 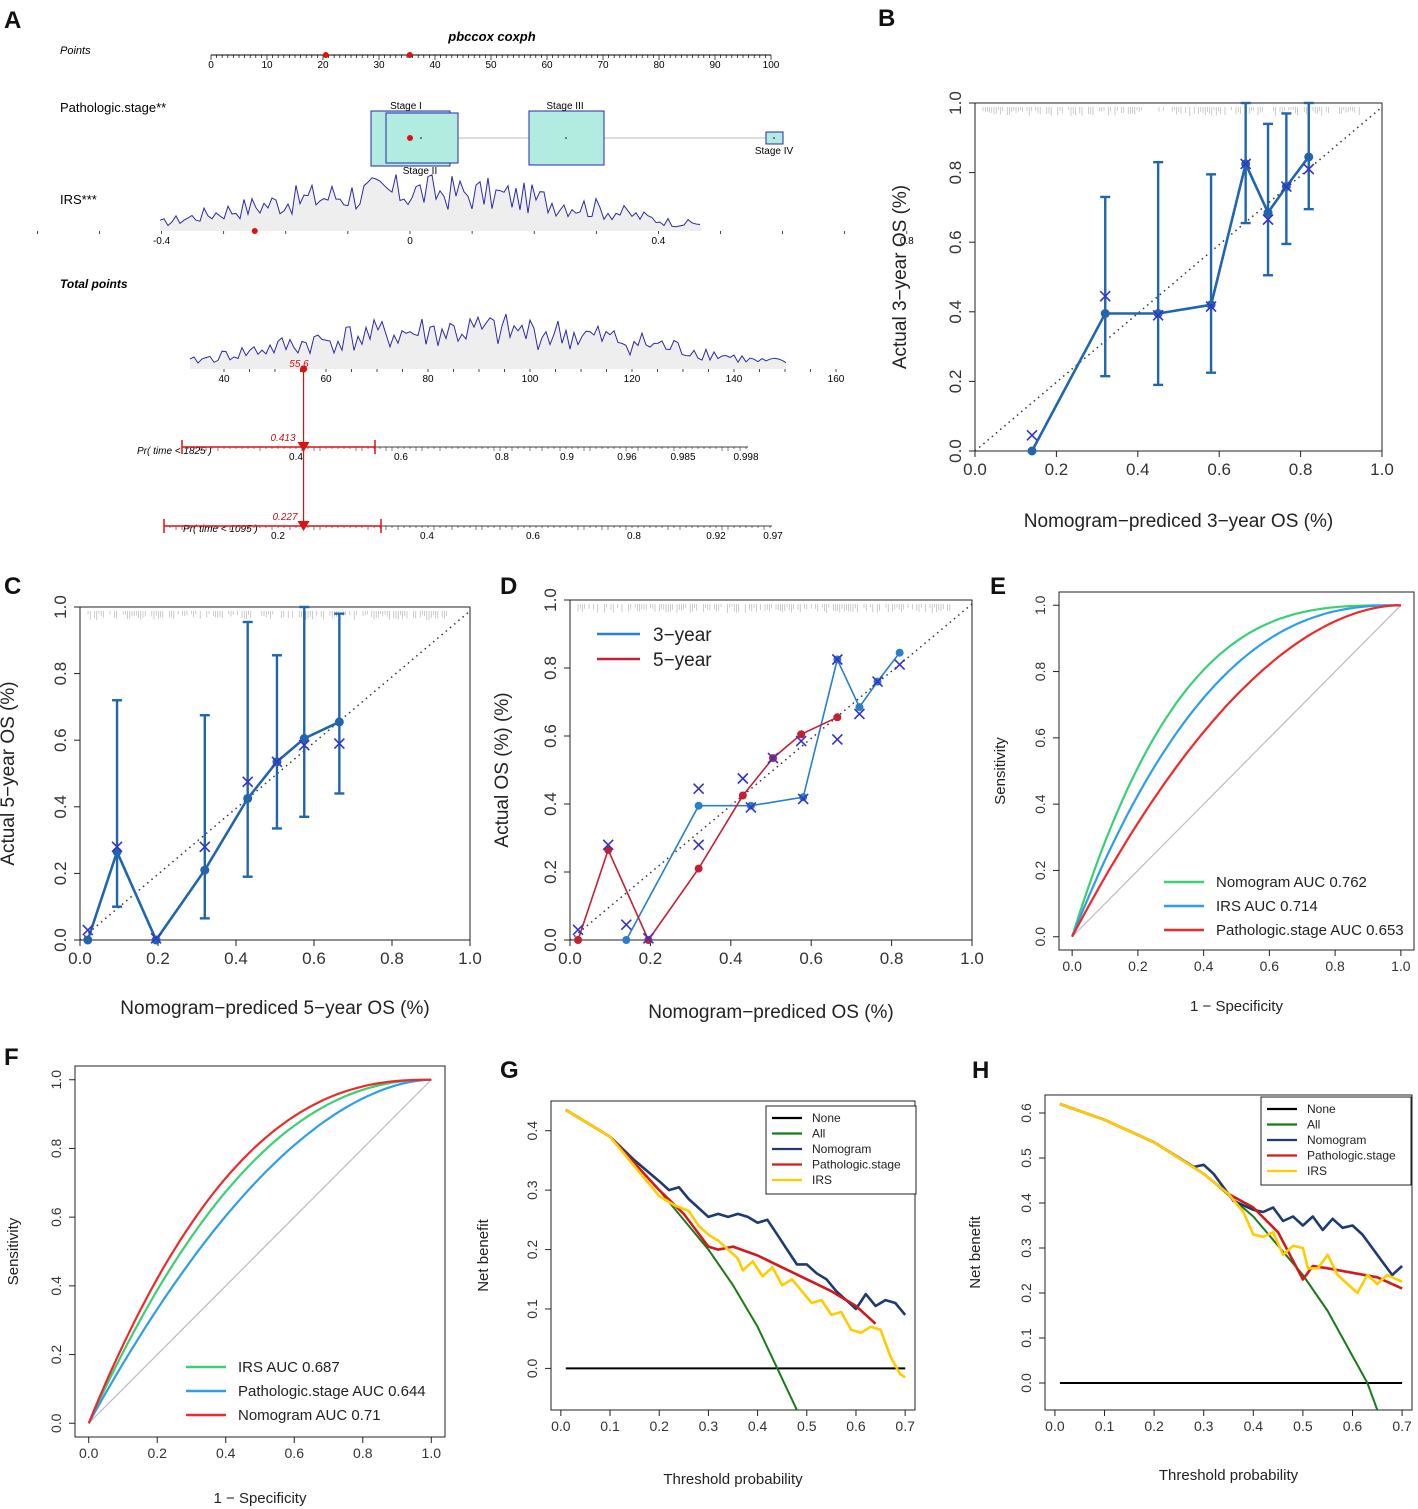 I want to click on chart-c-x-tick-label: 0.0, so click(x=80, y=958).